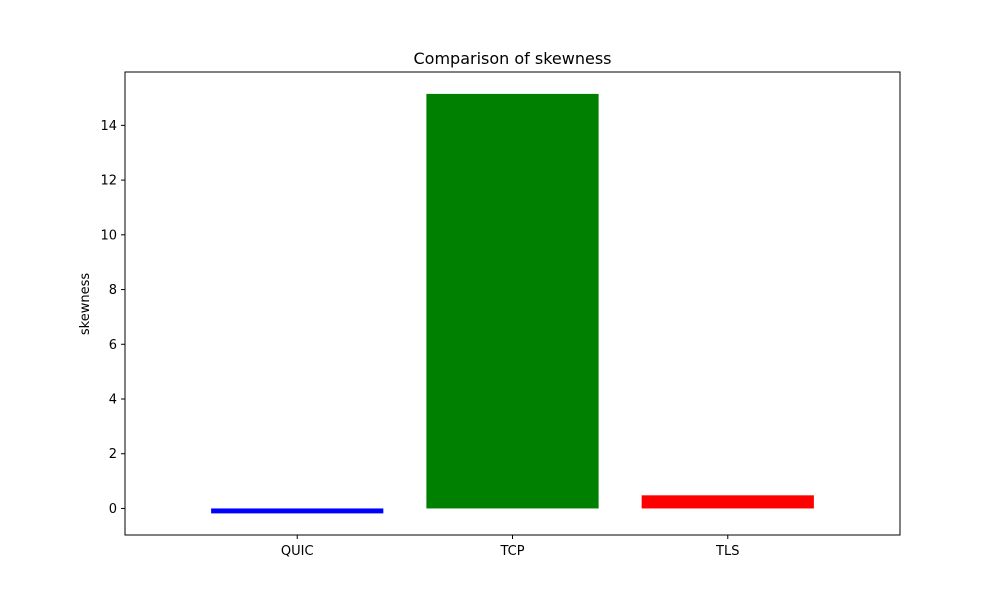  Describe the element at coordinates (512, 58) in the screenshot. I see `chart-title: Comparison of skewness` at that location.